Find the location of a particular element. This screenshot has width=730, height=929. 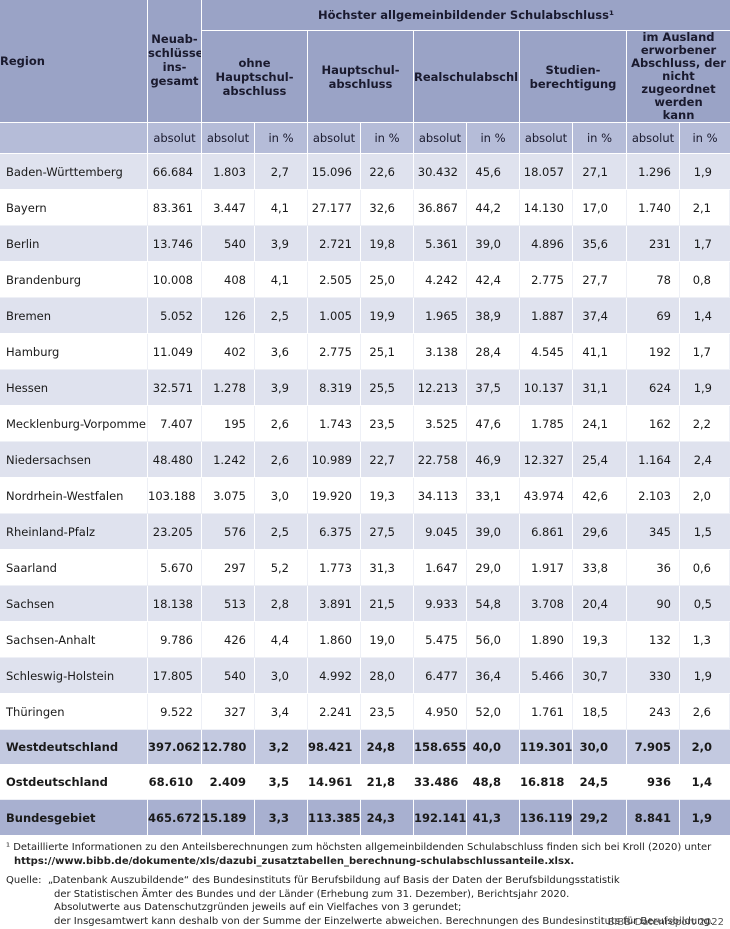

value-cell: 90 is located at coordinates (653, 604).